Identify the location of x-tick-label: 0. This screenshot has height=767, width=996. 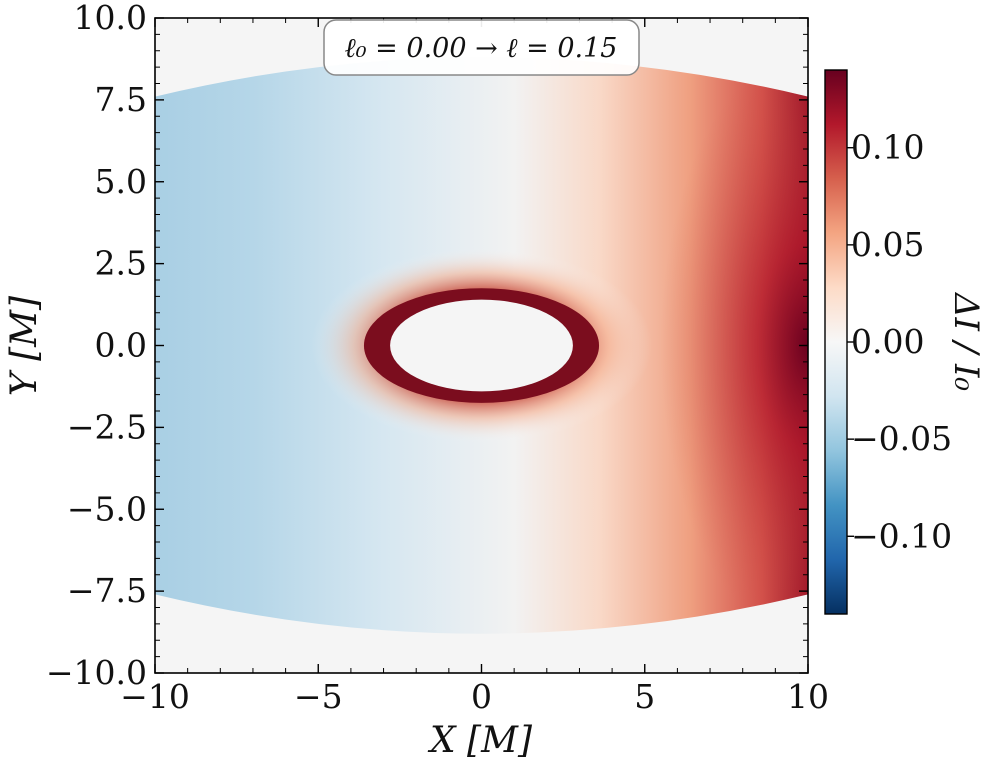
(481, 696).